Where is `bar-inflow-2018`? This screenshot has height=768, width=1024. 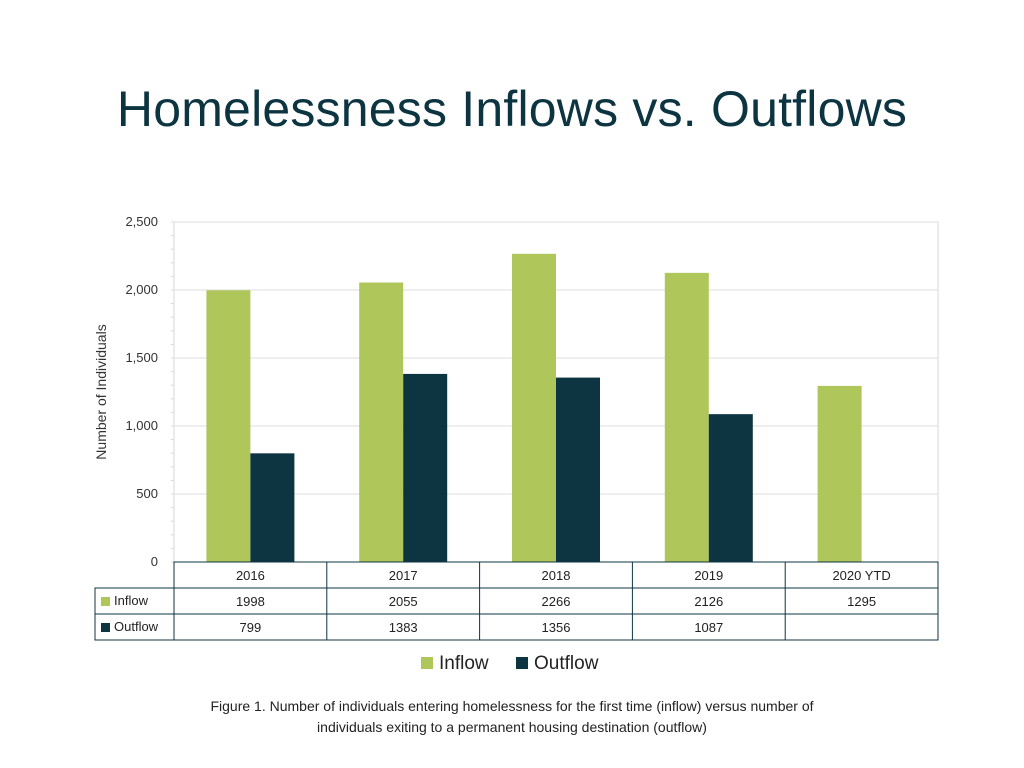
bar-inflow-2018 is located at coordinates (534, 407).